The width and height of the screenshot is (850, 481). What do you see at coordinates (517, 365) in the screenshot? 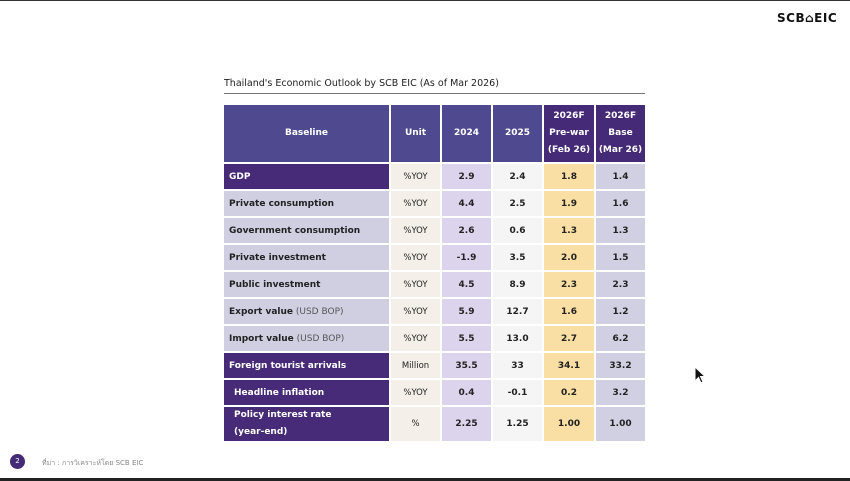
I see `value-2025: 33` at bounding box center [517, 365].